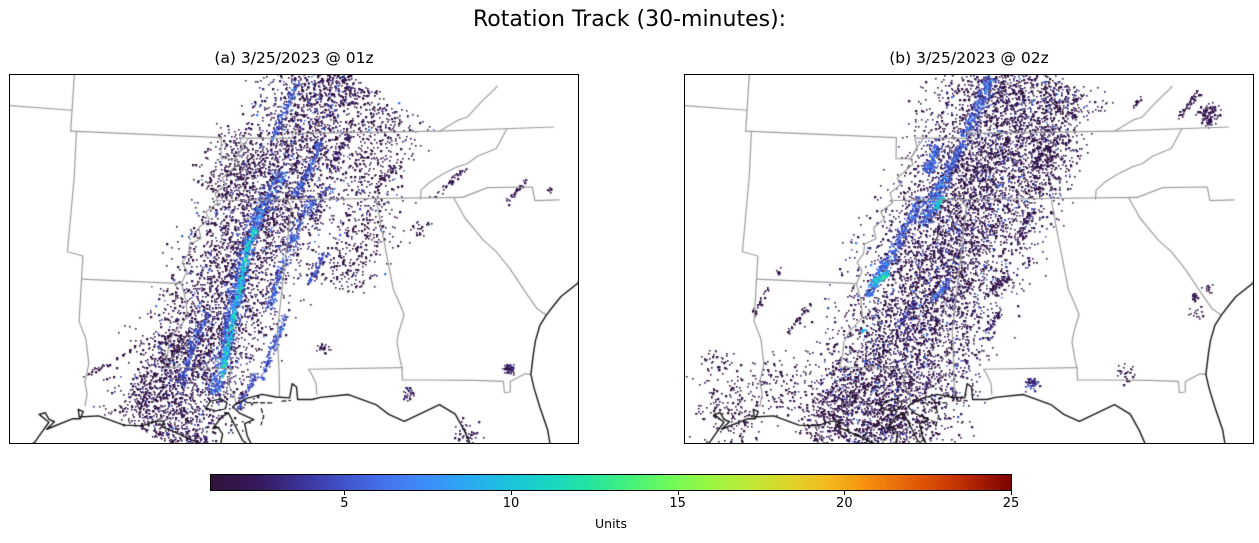  What do you see at coordinates (677, 503) in the screenshot?
I see `colorbar-tick-label: 15` at bounding box center [677, 503].